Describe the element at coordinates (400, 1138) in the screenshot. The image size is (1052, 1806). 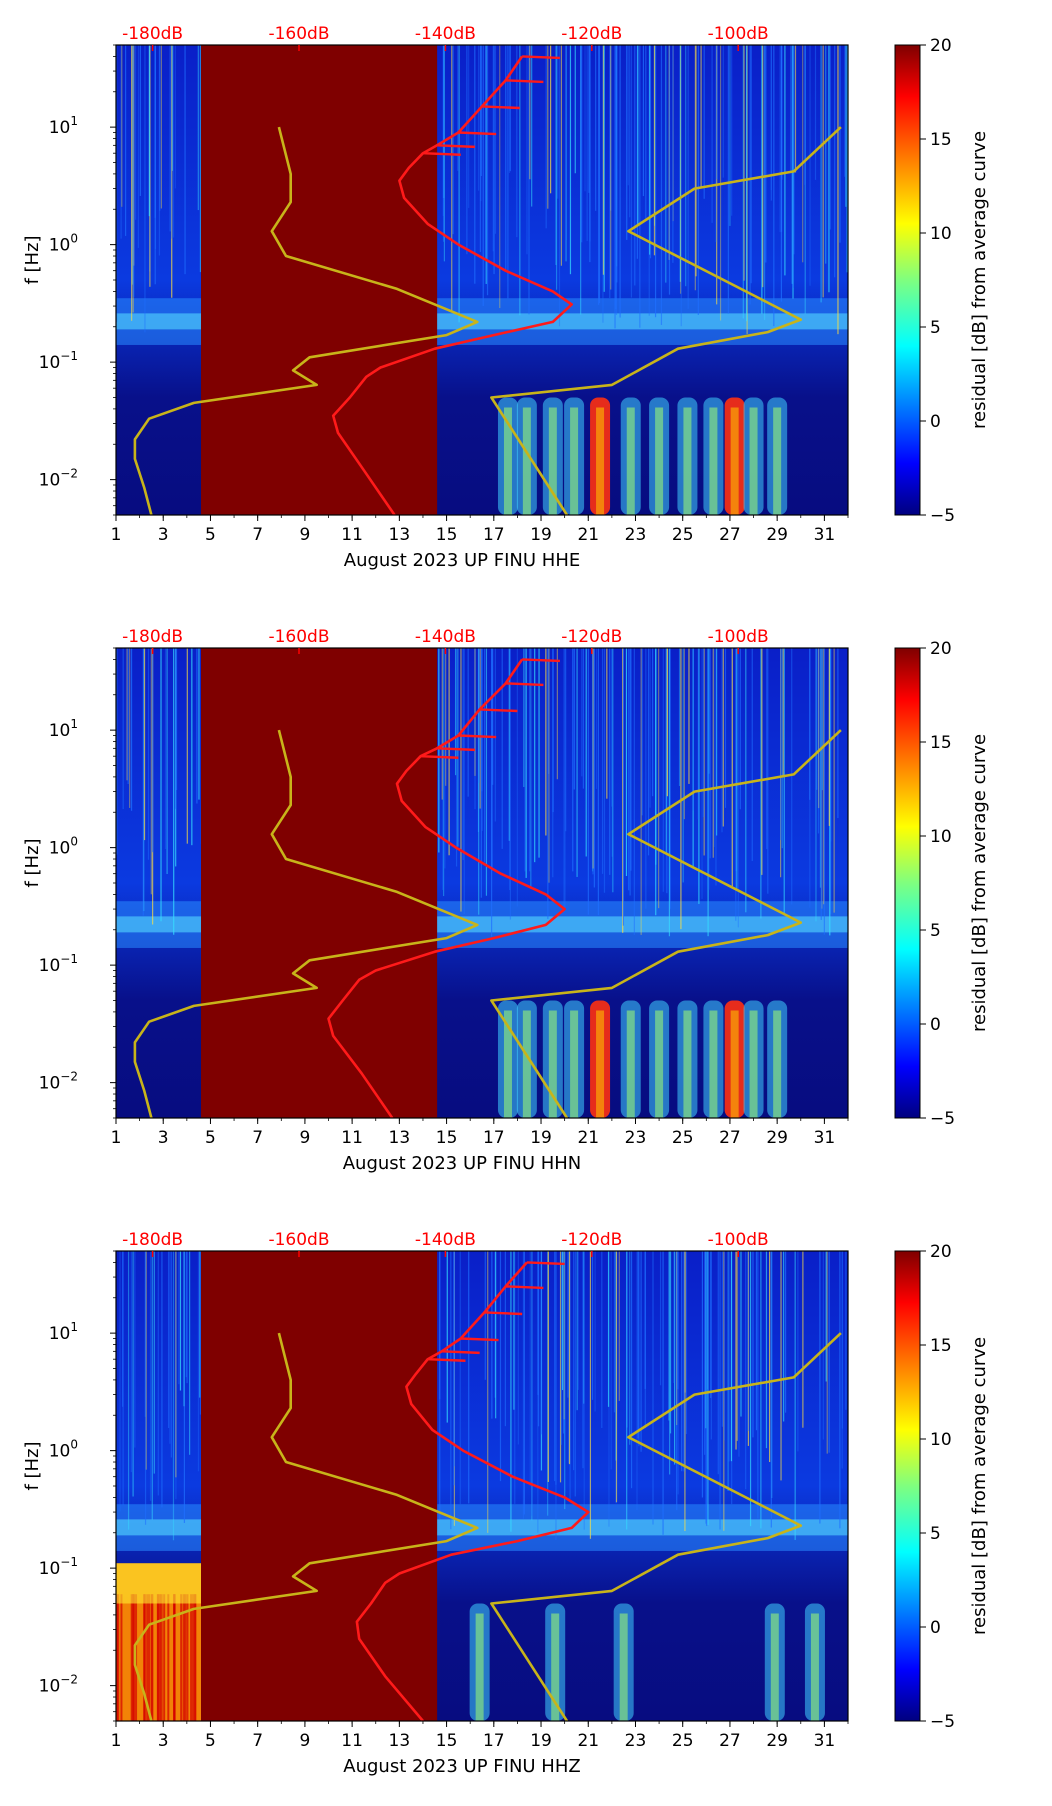
I see `x-tick-label: 13` at that location.